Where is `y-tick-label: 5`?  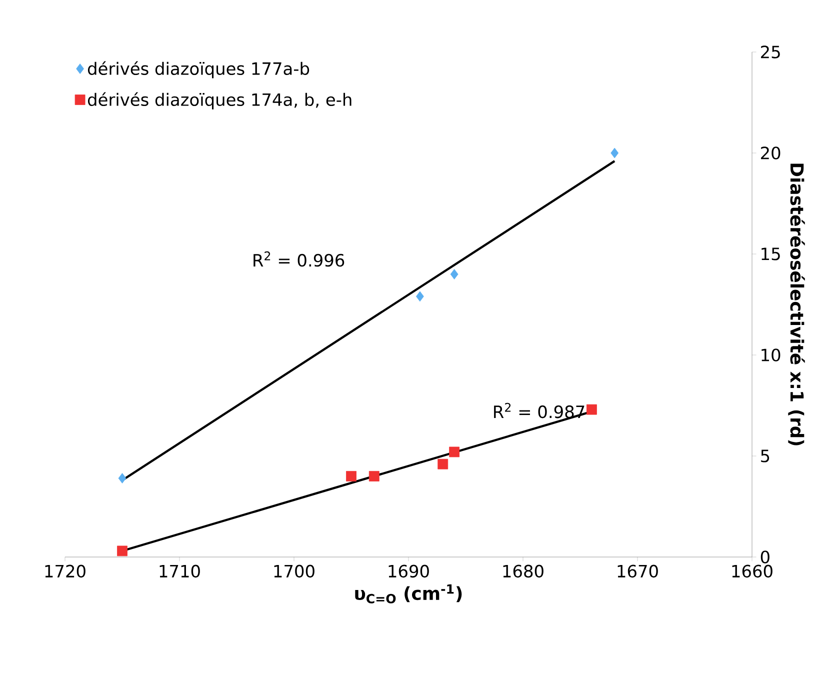 y-tick-label: 5 is located at coordinates (765, 456).